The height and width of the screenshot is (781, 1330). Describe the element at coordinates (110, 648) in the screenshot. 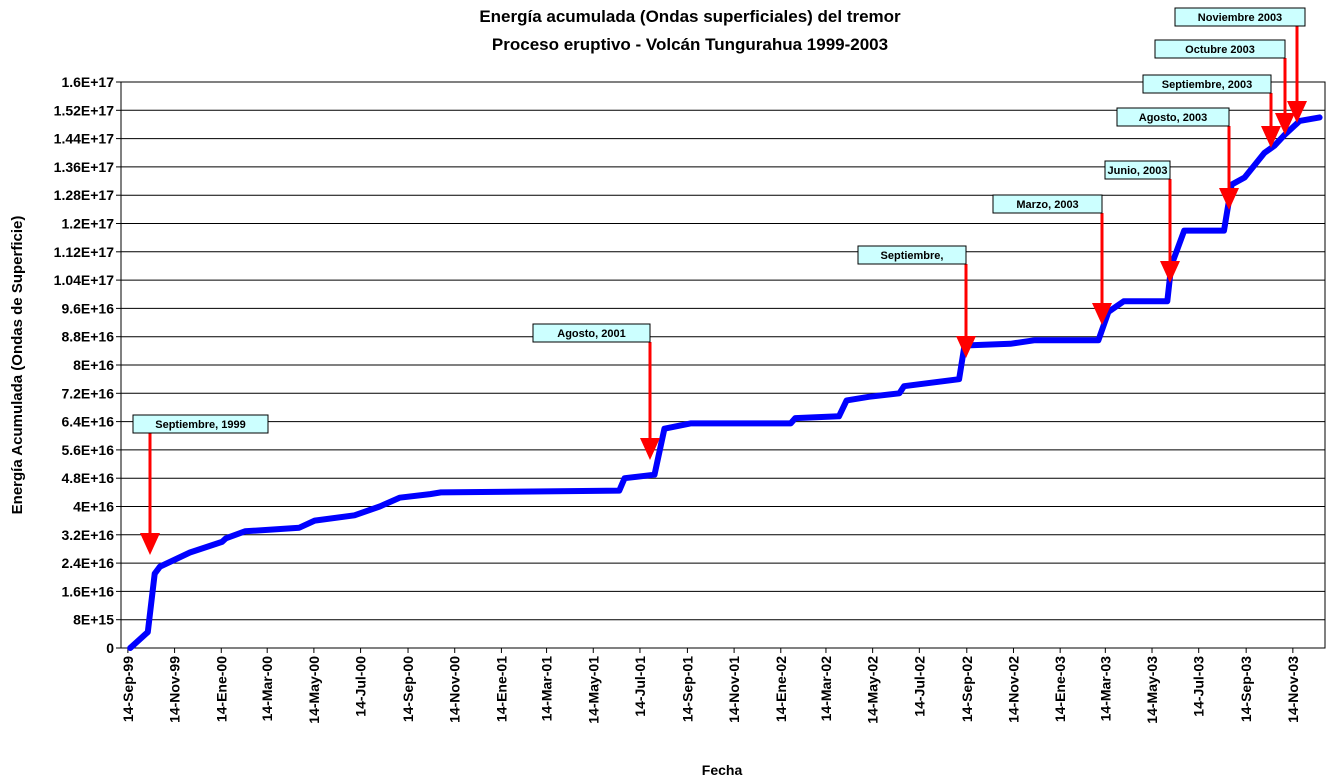

I see `y-tick-label: 0` at that location.